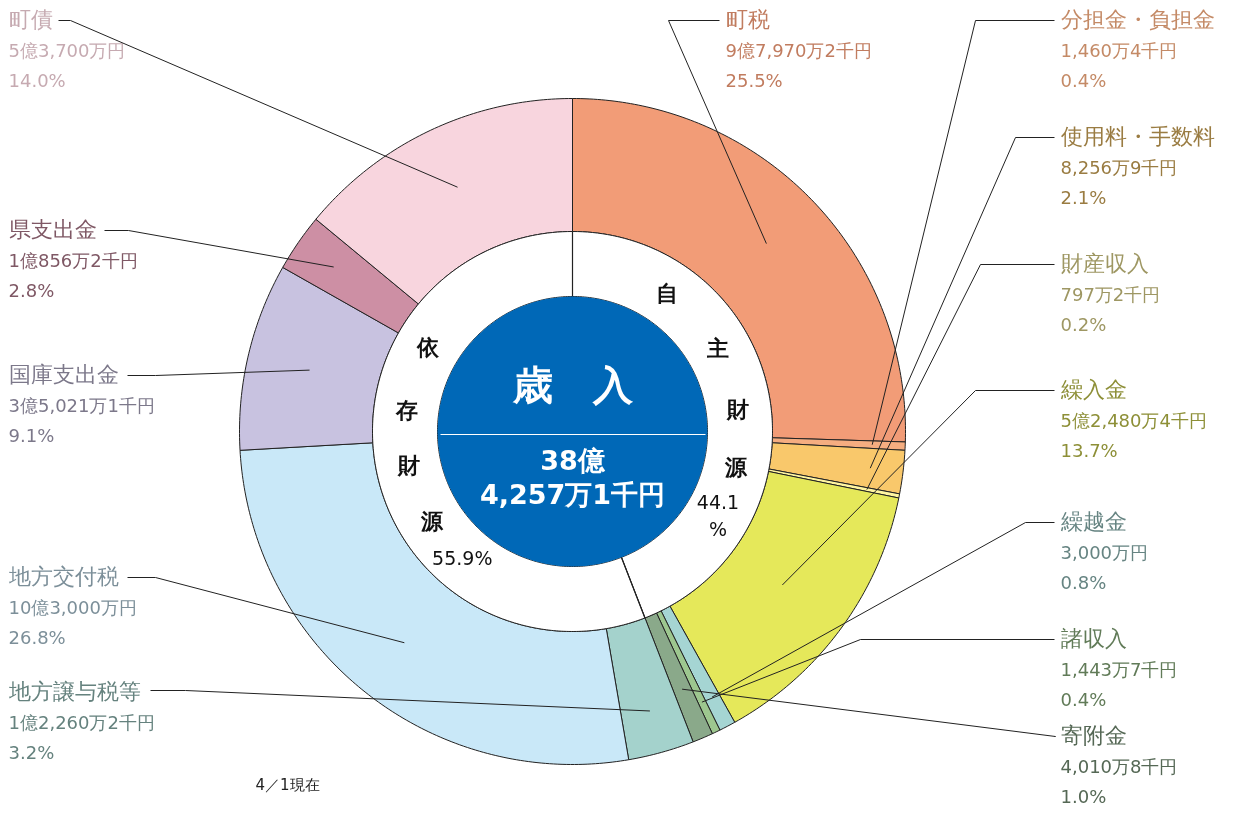 The image size is (1249, 823). Describe the element at coordinates (73, 275) in the screenshot. I see `data-label: 1億856万2千円 2.8%` at that location.